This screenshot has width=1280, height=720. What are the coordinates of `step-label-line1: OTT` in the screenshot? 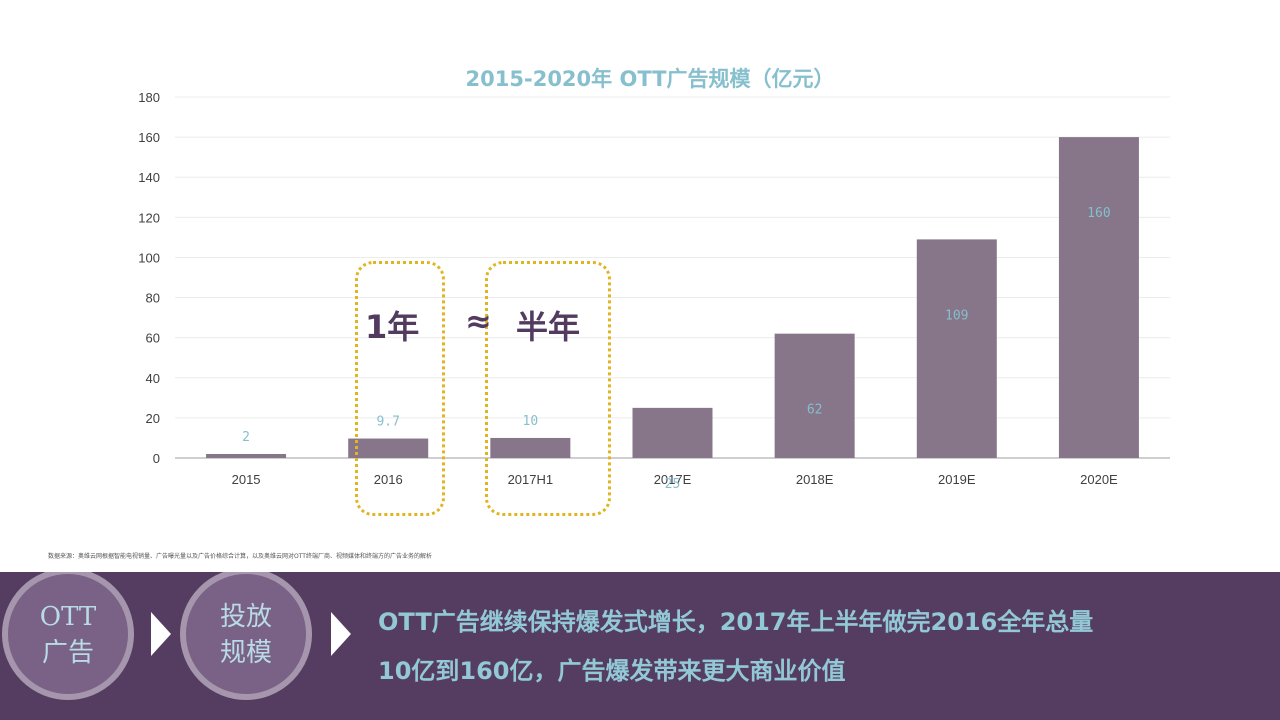 It's located at (68, 617).